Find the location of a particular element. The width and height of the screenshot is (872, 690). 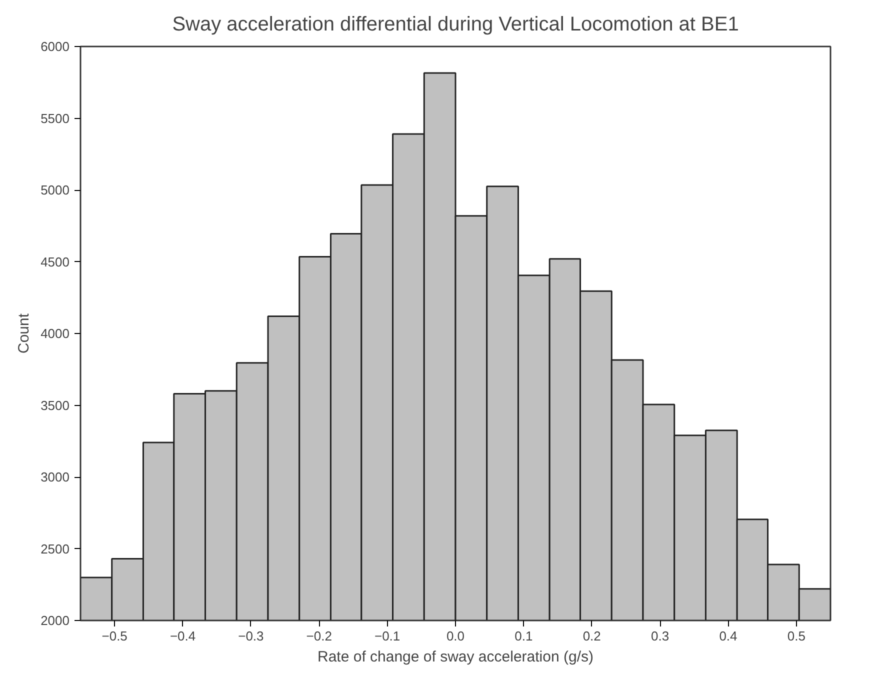

x-tick-label: −0.2 is located at coordinates (319, 636).